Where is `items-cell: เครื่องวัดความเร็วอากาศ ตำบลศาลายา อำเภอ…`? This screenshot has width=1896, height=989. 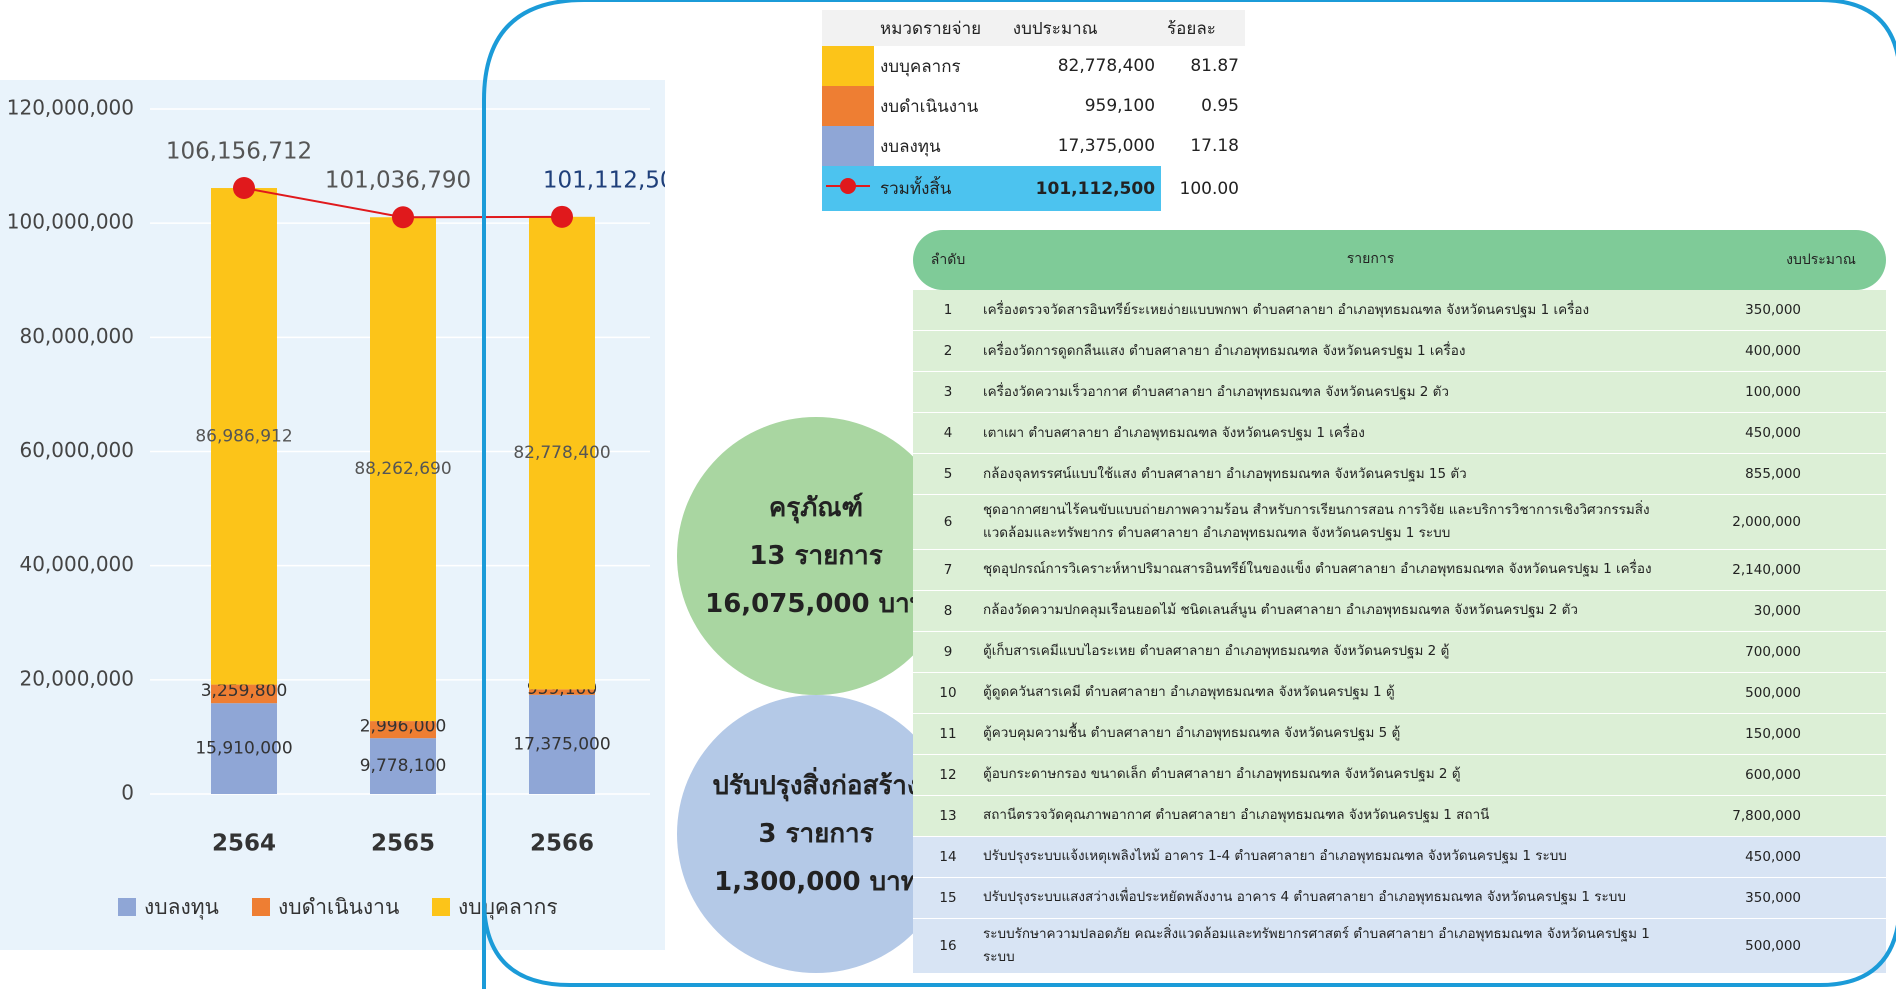
items-cell: เครื่องวัดความเร็วอากาศ ตำบลศาลายา อำเภอ… is located at coordinates (1216, 391).